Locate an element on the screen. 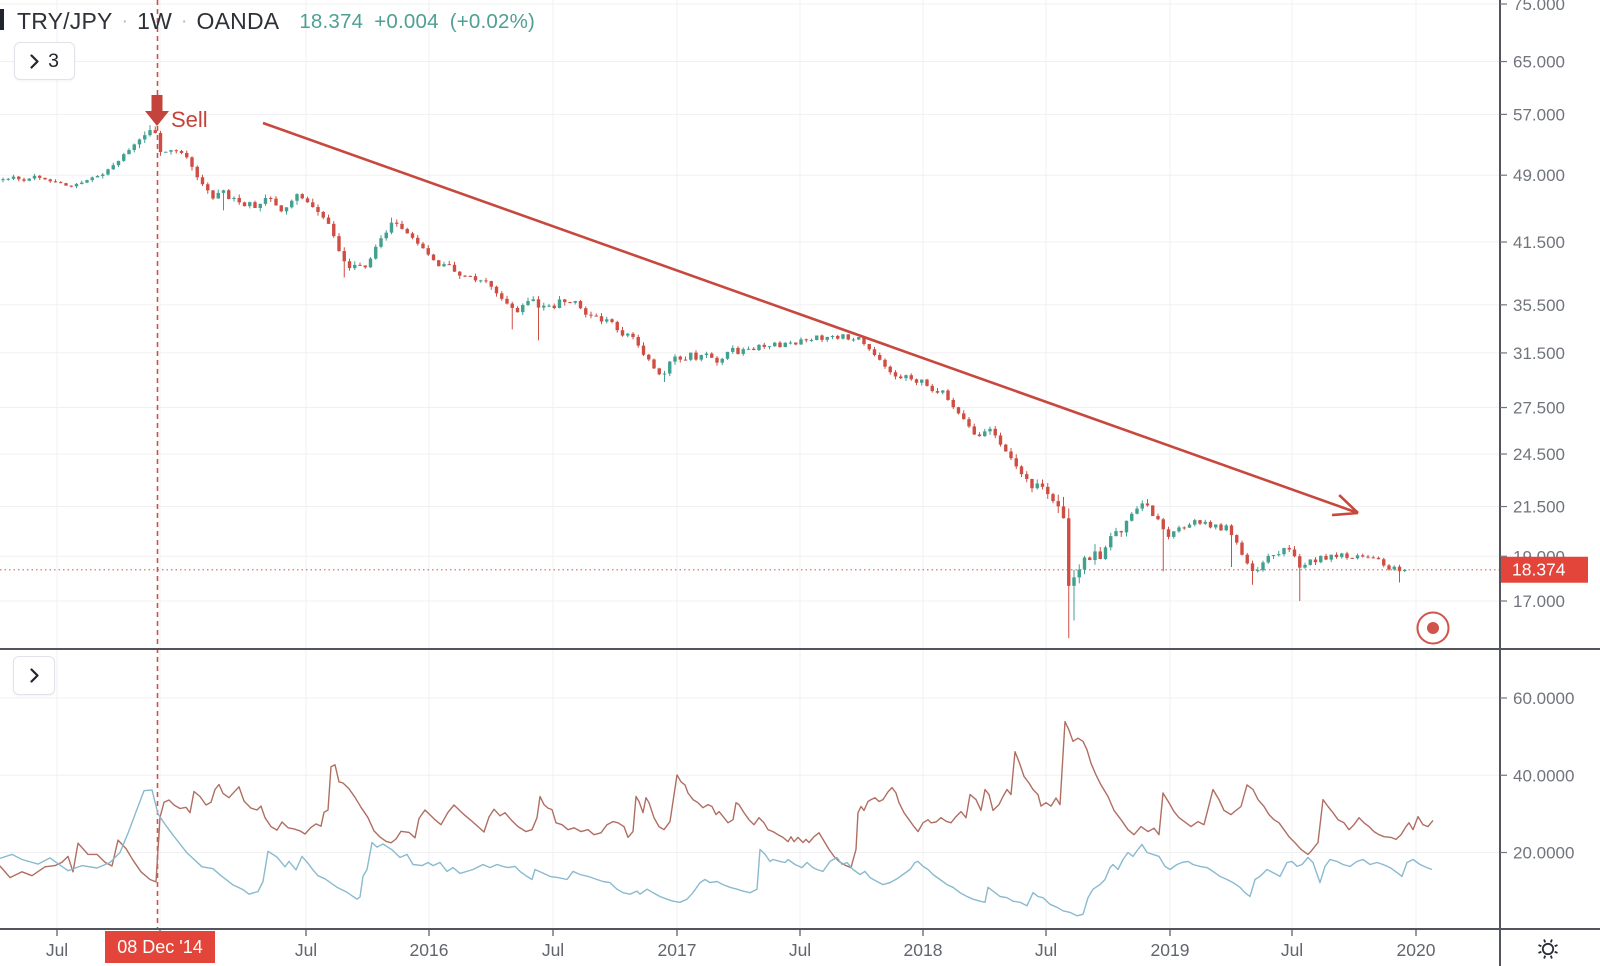 The image size is (1600, 966). sell-arrow-icon is located at coordinates (157, 110).